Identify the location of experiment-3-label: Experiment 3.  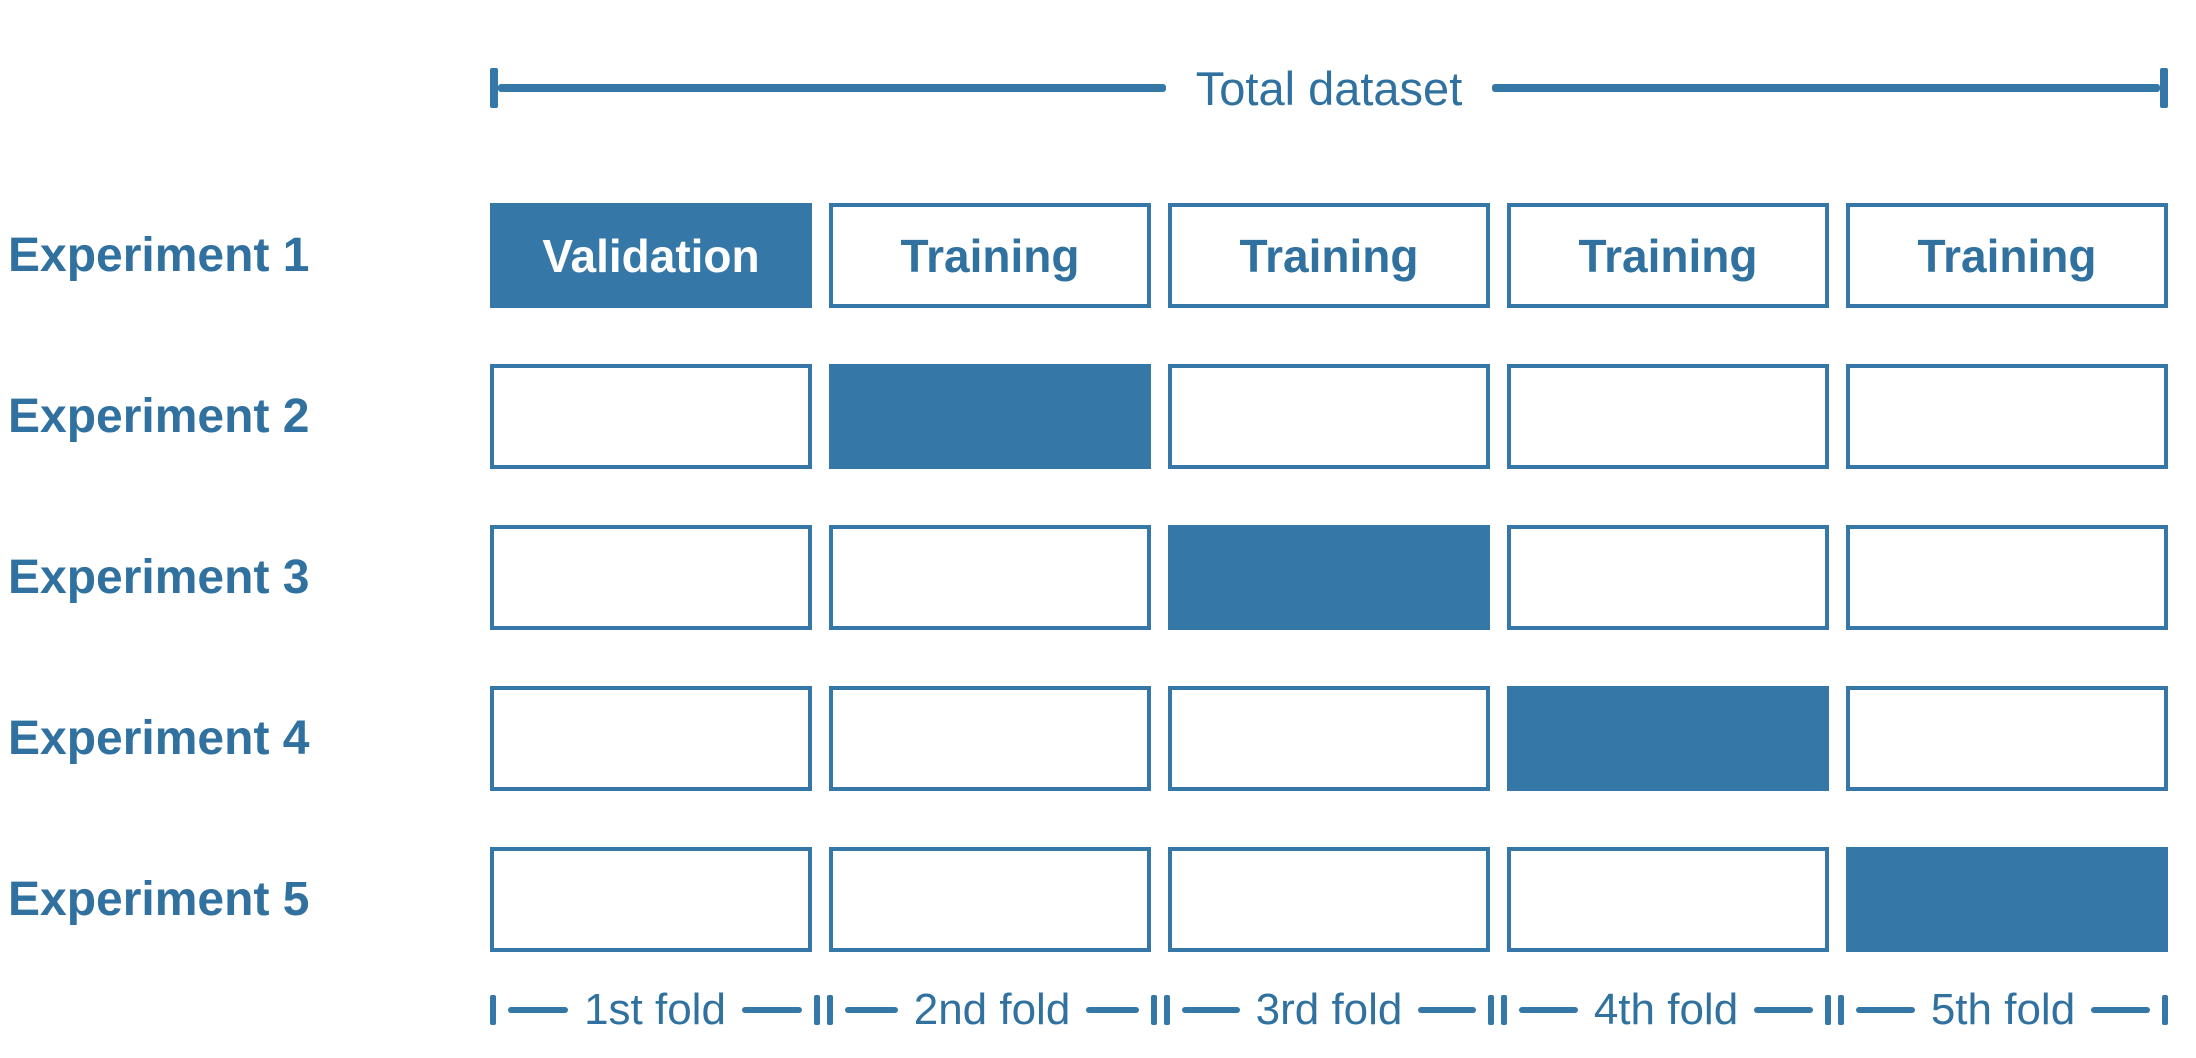
(159, 577).